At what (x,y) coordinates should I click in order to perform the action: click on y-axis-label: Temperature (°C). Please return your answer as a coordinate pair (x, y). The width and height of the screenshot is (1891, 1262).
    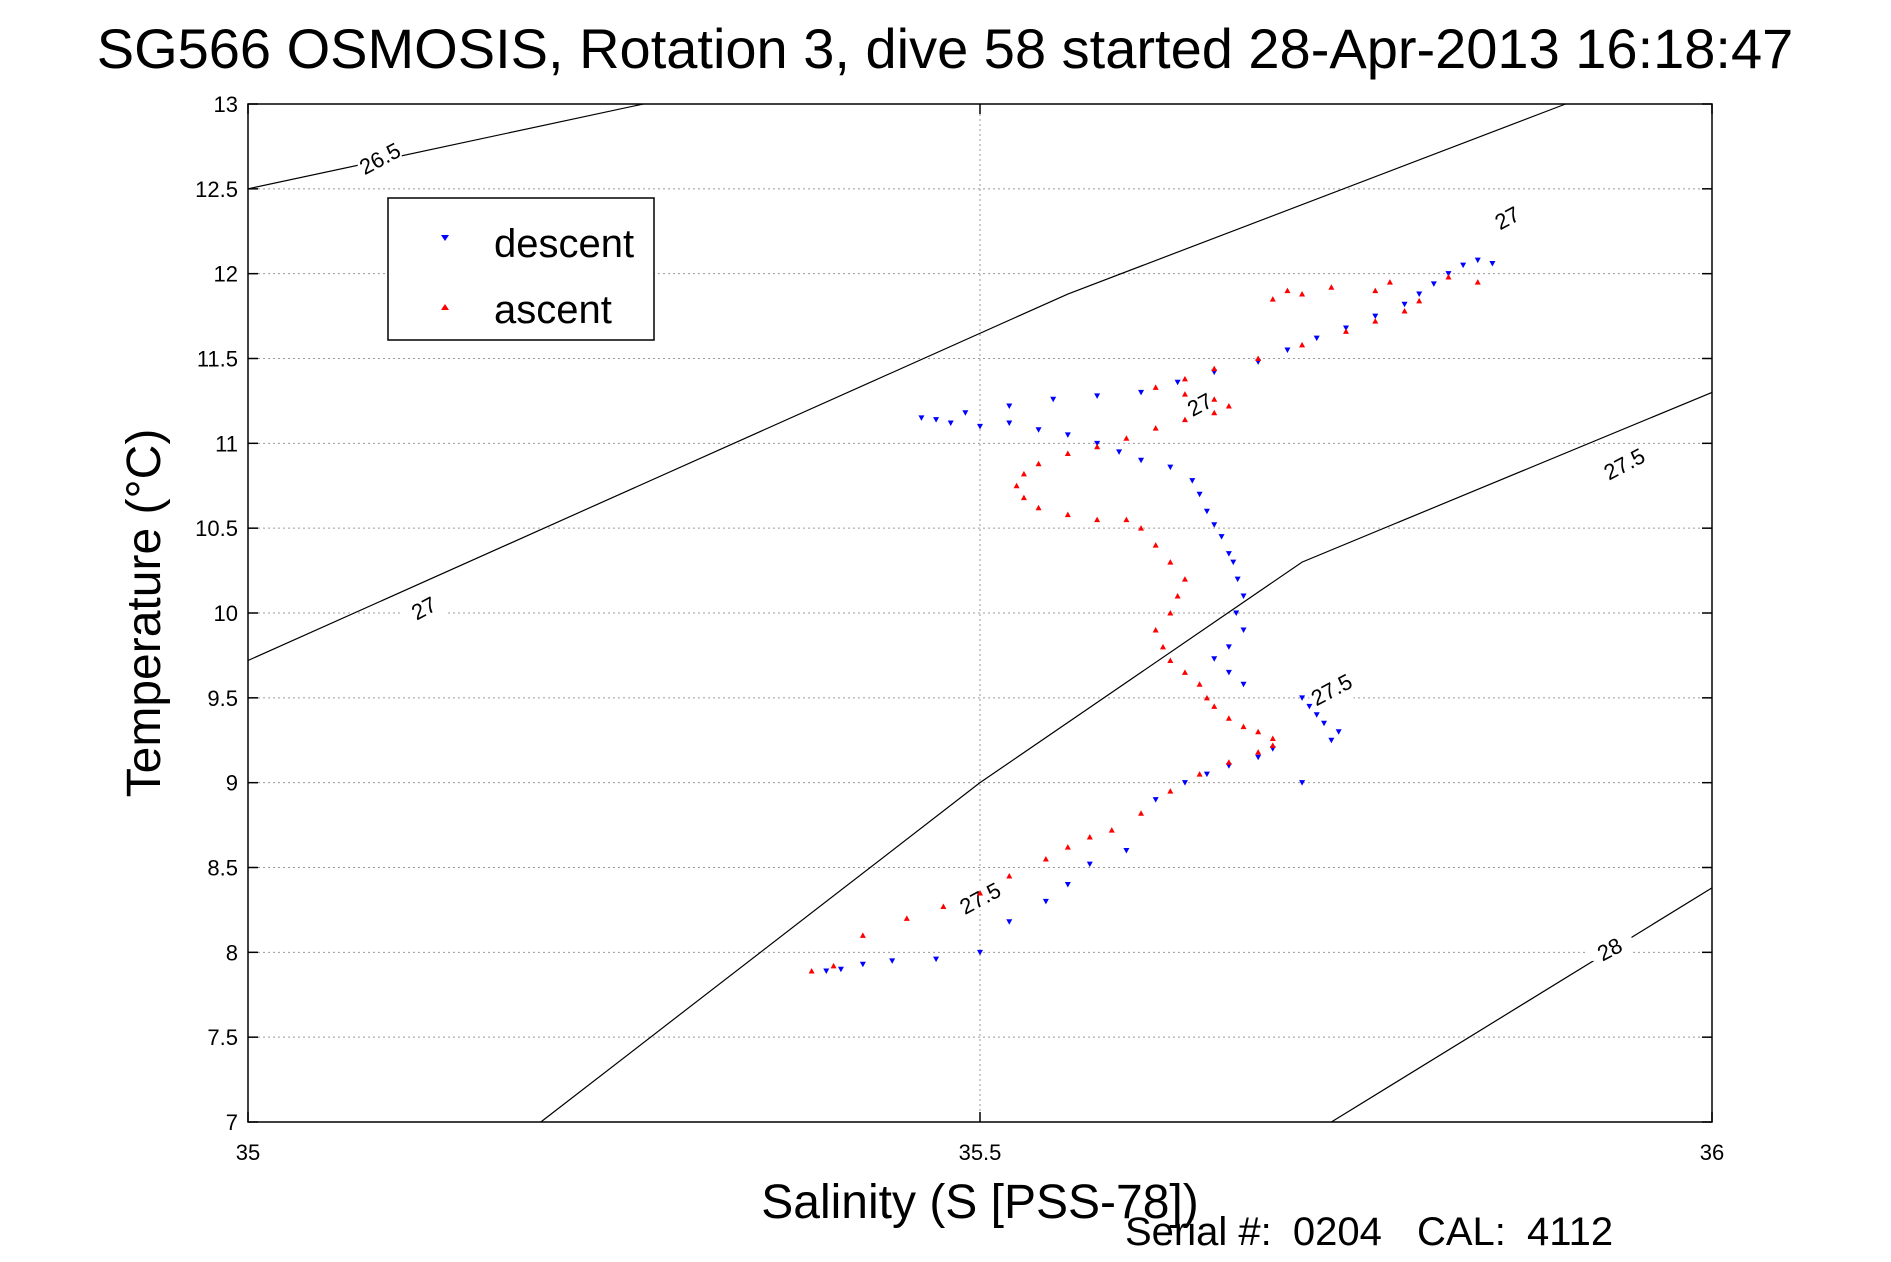
    Looking at the image, I should click on (144, 613).